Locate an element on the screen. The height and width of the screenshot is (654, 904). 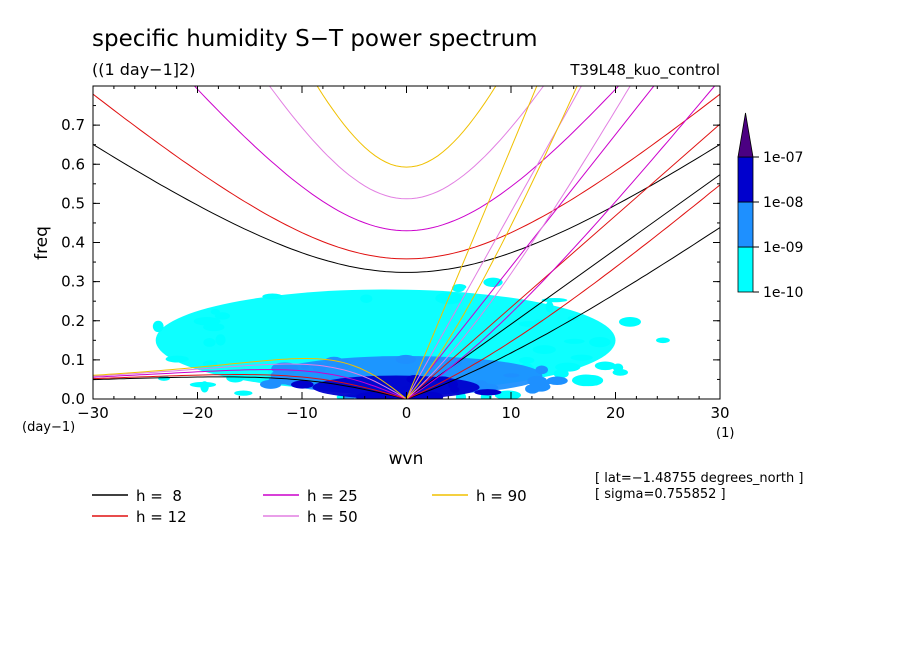
dispersion-curve-h8-kelvin is located at coordinates (563, 286).